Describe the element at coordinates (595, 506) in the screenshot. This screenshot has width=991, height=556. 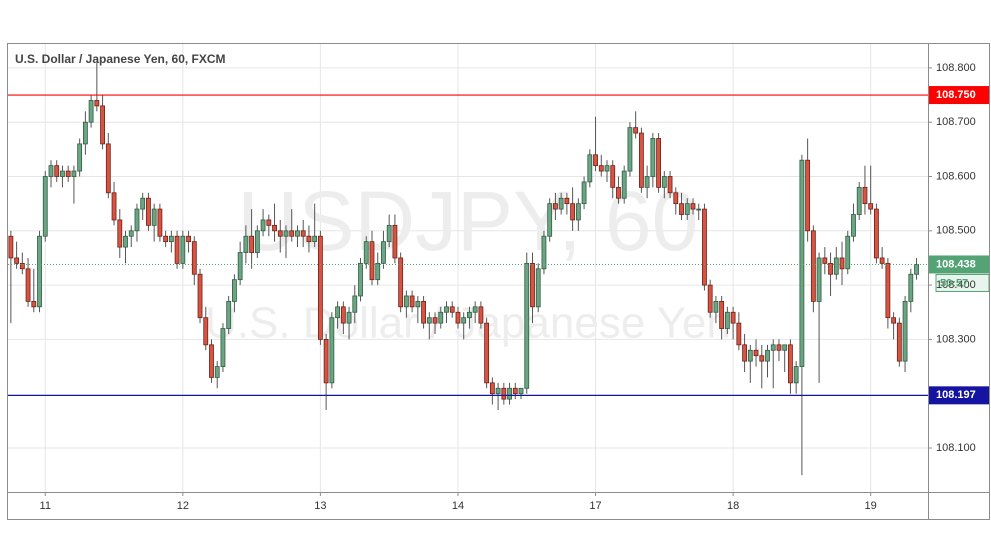
I see `x-tick-label: 17` at that location.